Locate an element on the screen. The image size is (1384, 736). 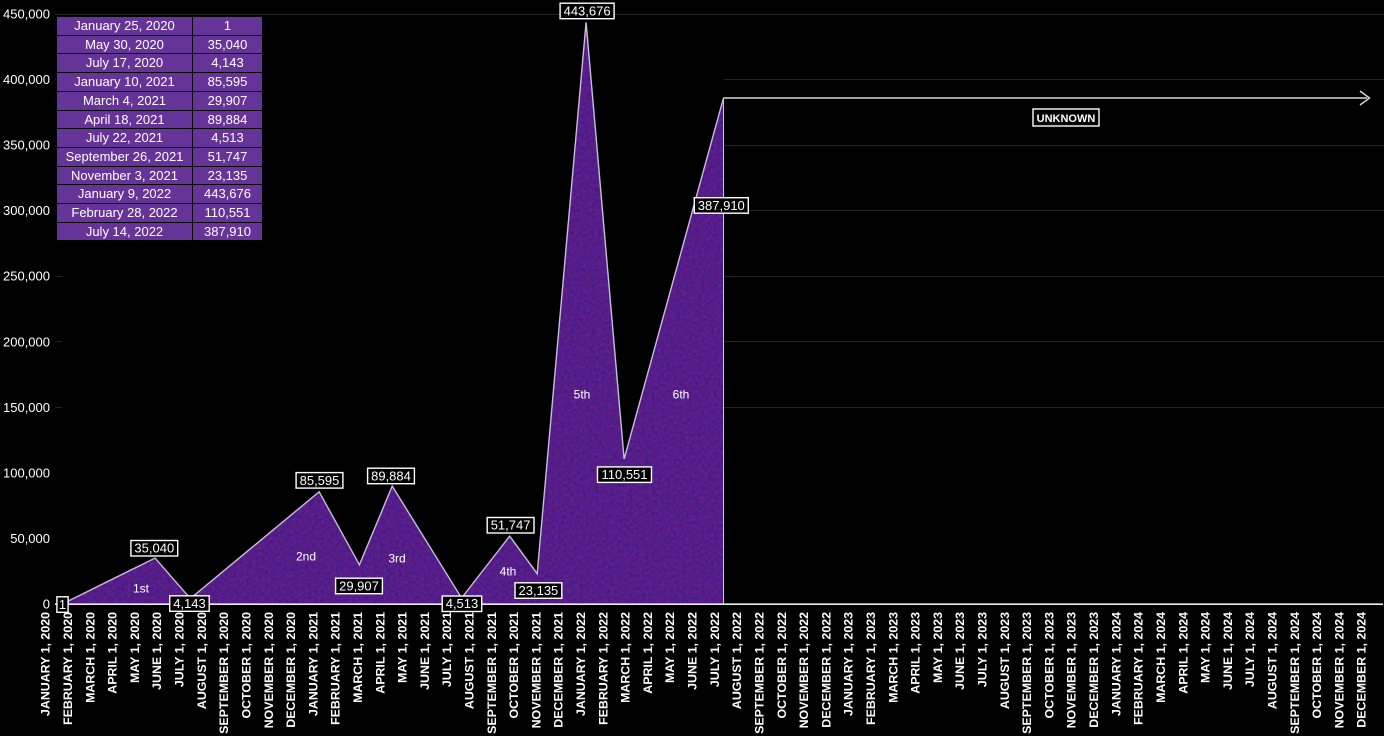
svg-text: 250,000 is located at coordinates (26, 276).